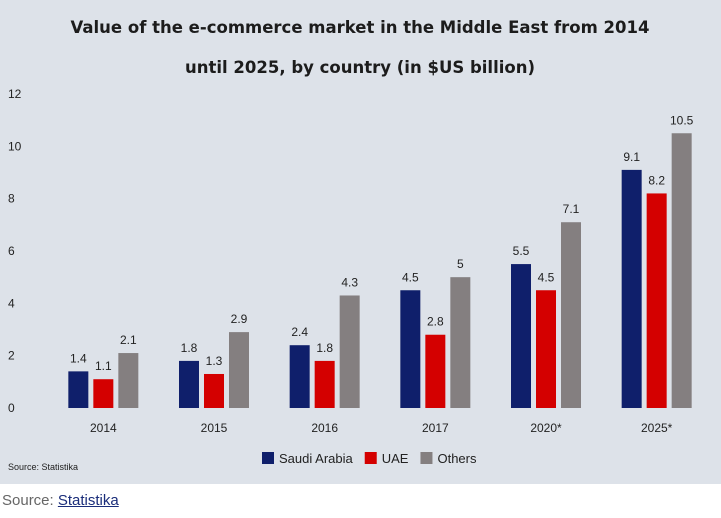 Image resolution: width=721 pixels, height=518 pixels. What do you see at coordinates (15, 94) in the screenshot?
I see `y-tick-label: 12` at bounding box center [15, 94].